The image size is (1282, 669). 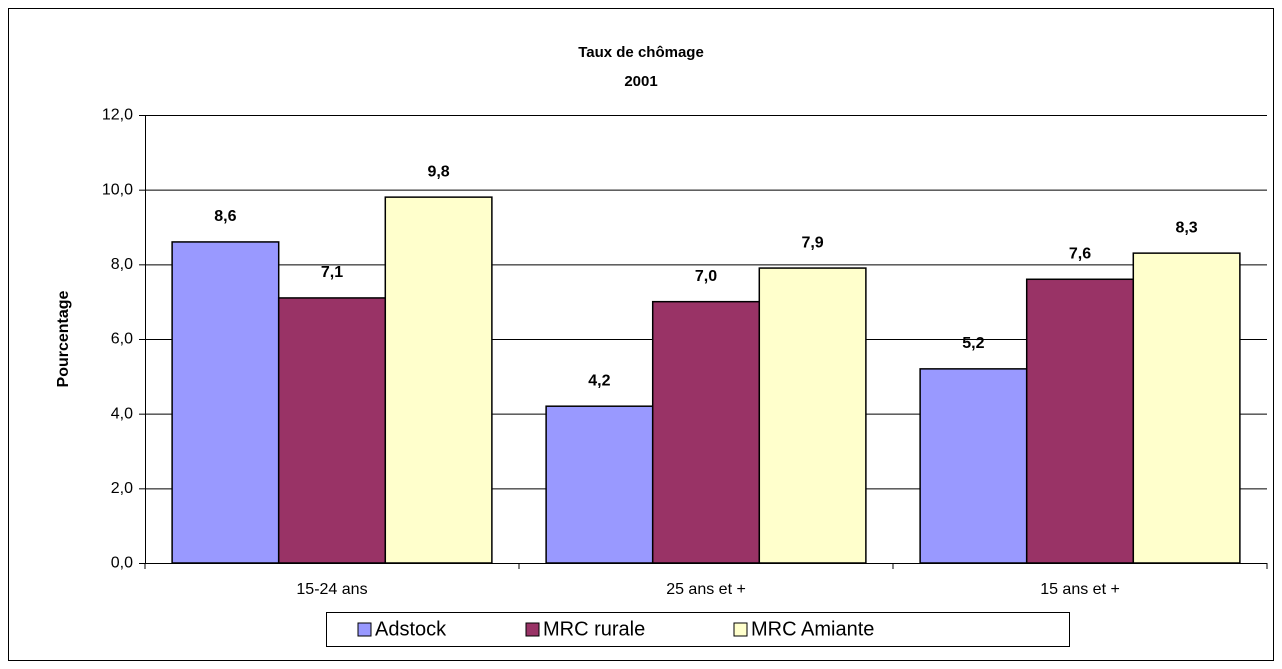 What do you see at coordinates (1186, 227) in the screenshot?
I see `value-label: 8,3` at bounding box center [1186, 227].